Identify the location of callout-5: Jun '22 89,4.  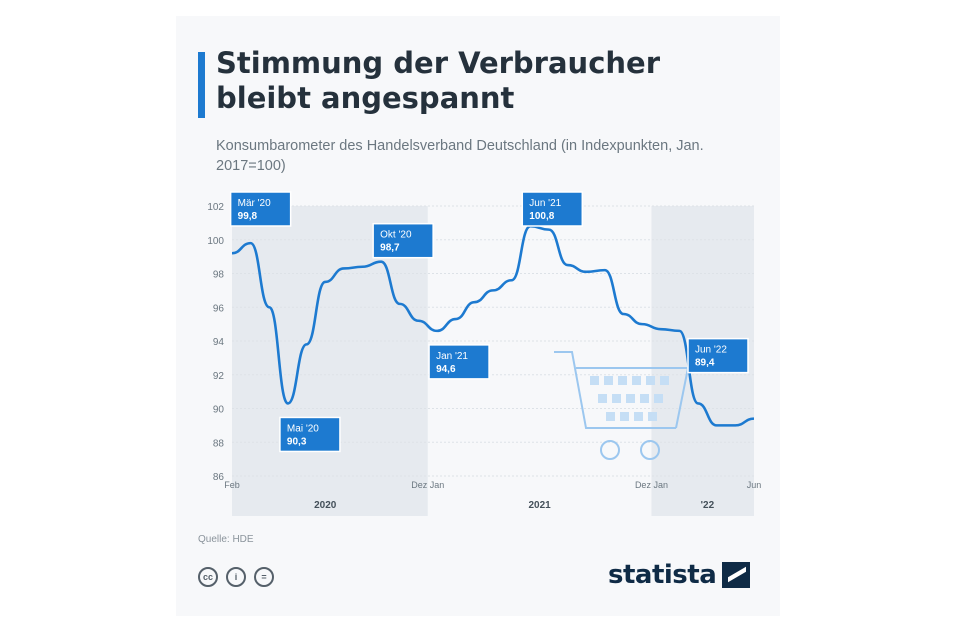
(718, 355).